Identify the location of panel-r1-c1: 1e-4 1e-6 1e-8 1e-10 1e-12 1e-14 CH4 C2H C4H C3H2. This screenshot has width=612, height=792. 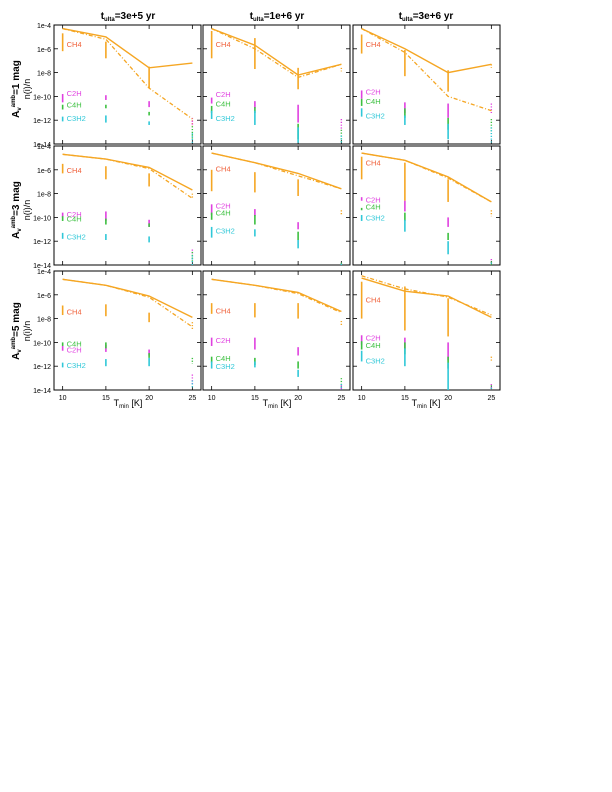
(117, 86).